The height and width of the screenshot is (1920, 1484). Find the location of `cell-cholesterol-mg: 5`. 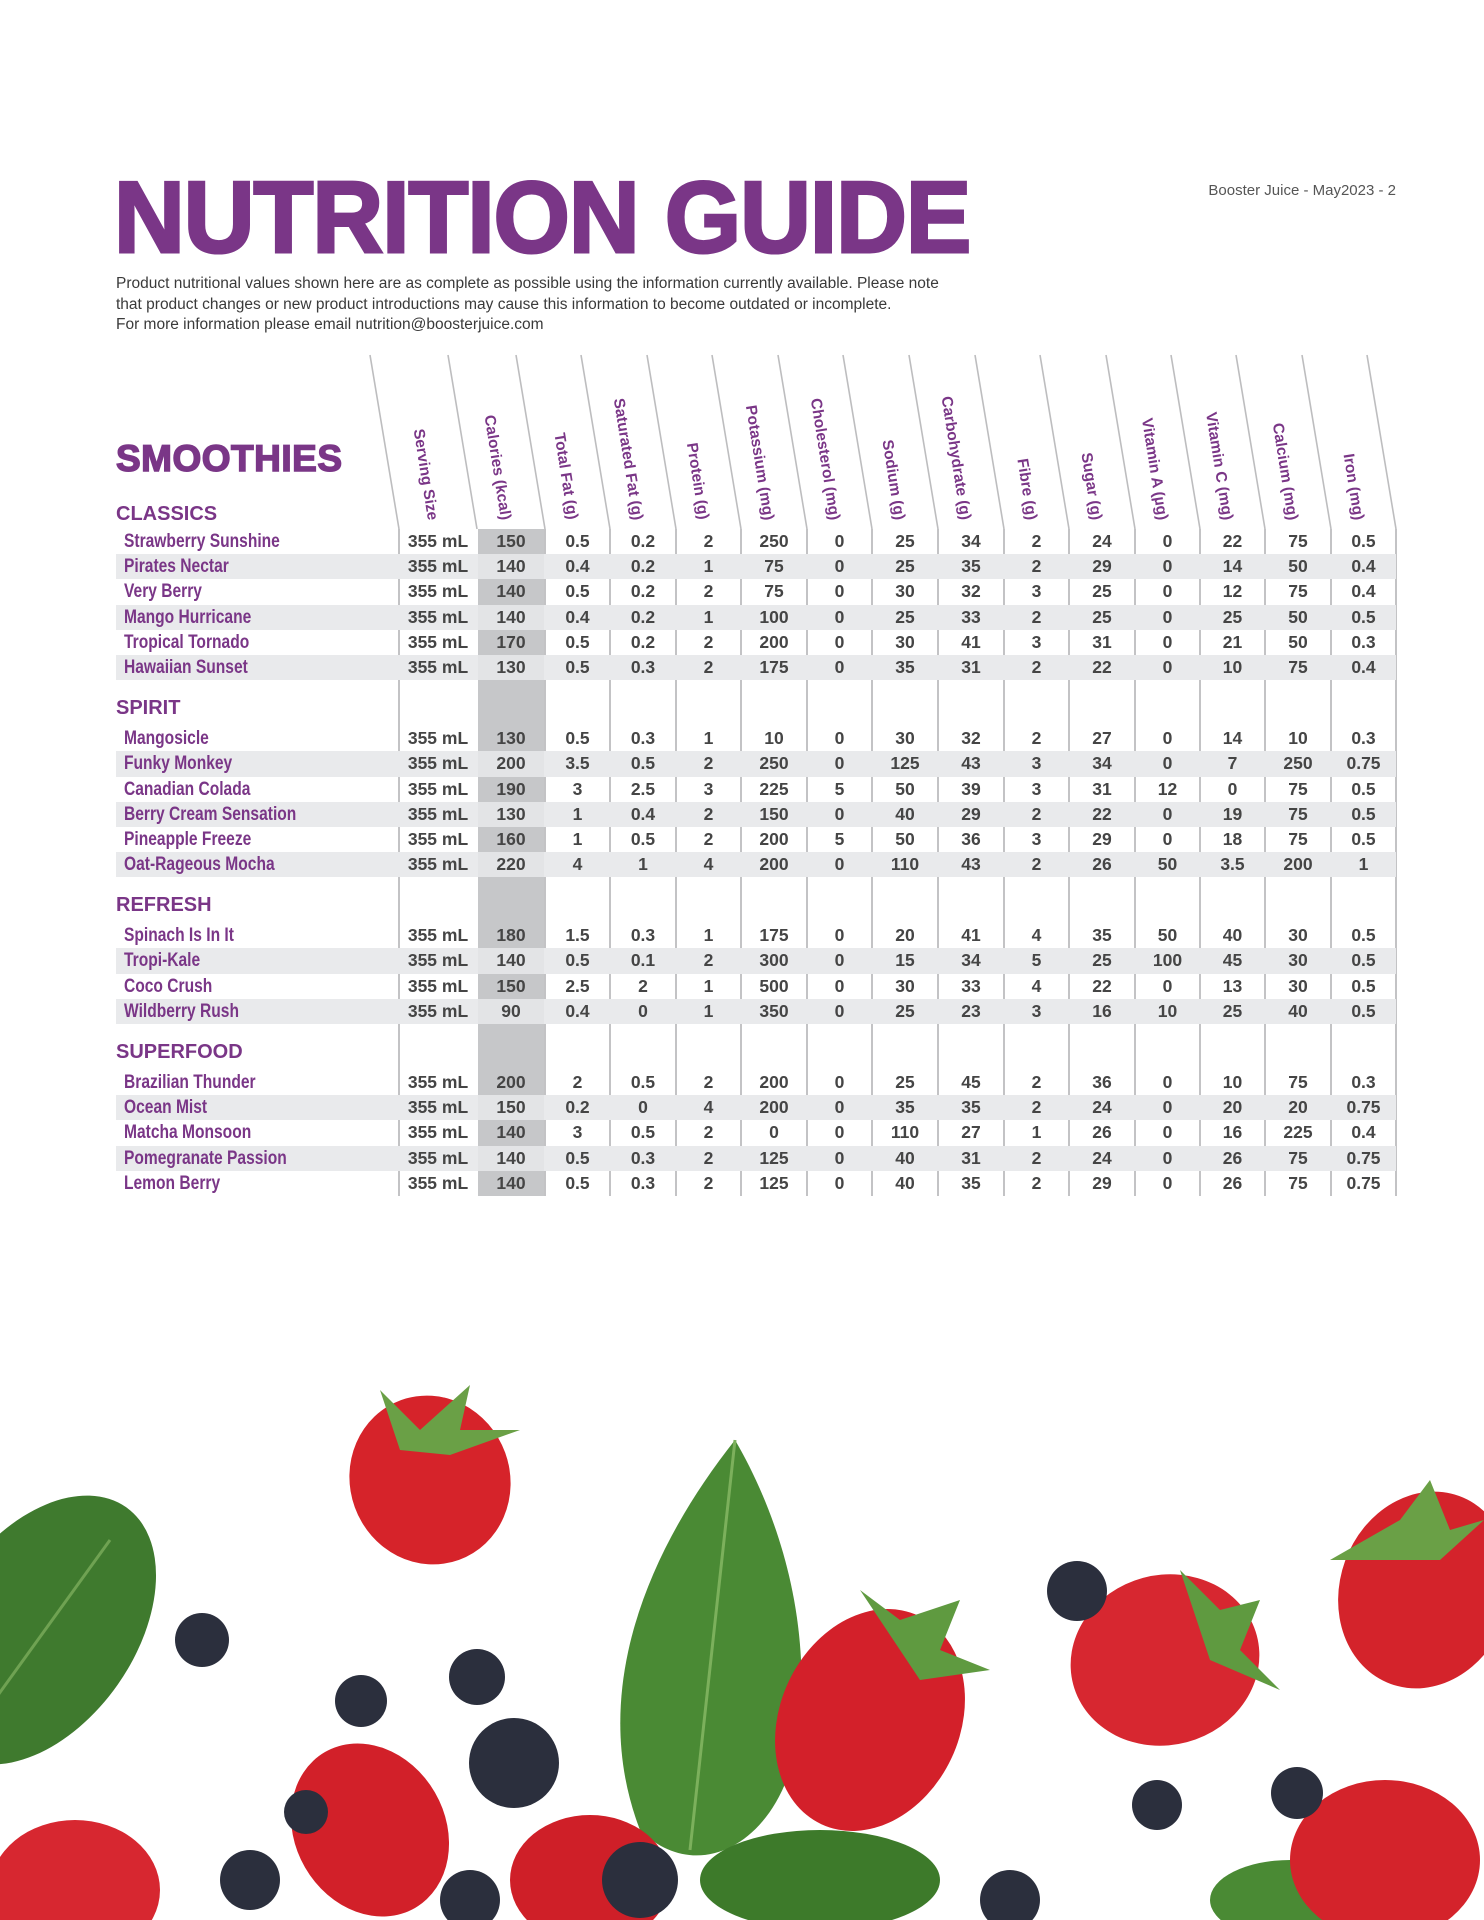

cell-cholesterol-mg: 5 is located at coordinates (839, 838).